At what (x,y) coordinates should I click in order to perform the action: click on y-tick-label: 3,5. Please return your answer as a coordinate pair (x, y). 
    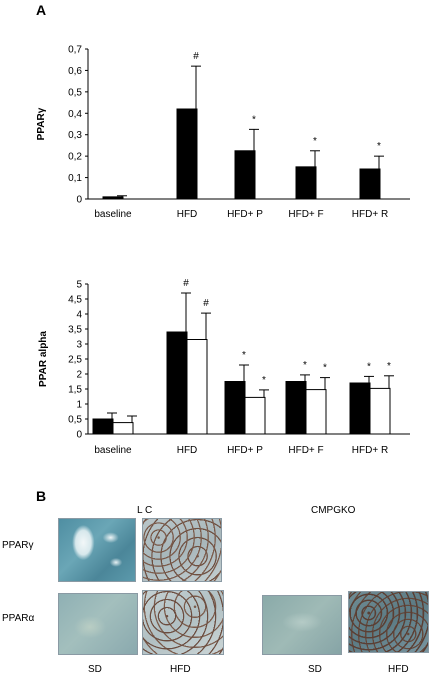
    Looking at the image, I should click on (75, 330).